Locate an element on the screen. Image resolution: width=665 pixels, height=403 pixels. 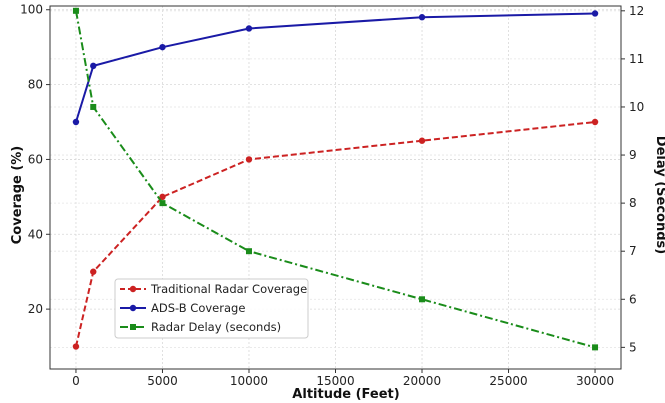
y-right-tick-label: 7 is located at coordinates (633, 251).